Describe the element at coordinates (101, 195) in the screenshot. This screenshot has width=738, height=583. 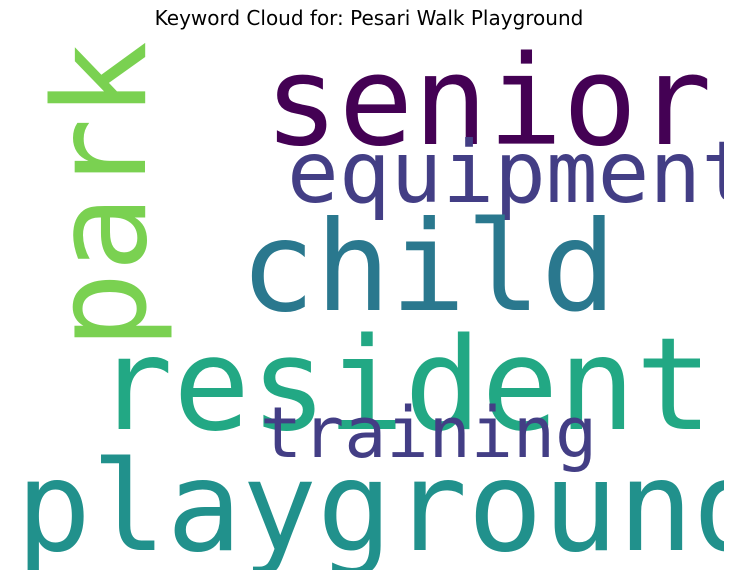
I see `word-park: park` at that location.